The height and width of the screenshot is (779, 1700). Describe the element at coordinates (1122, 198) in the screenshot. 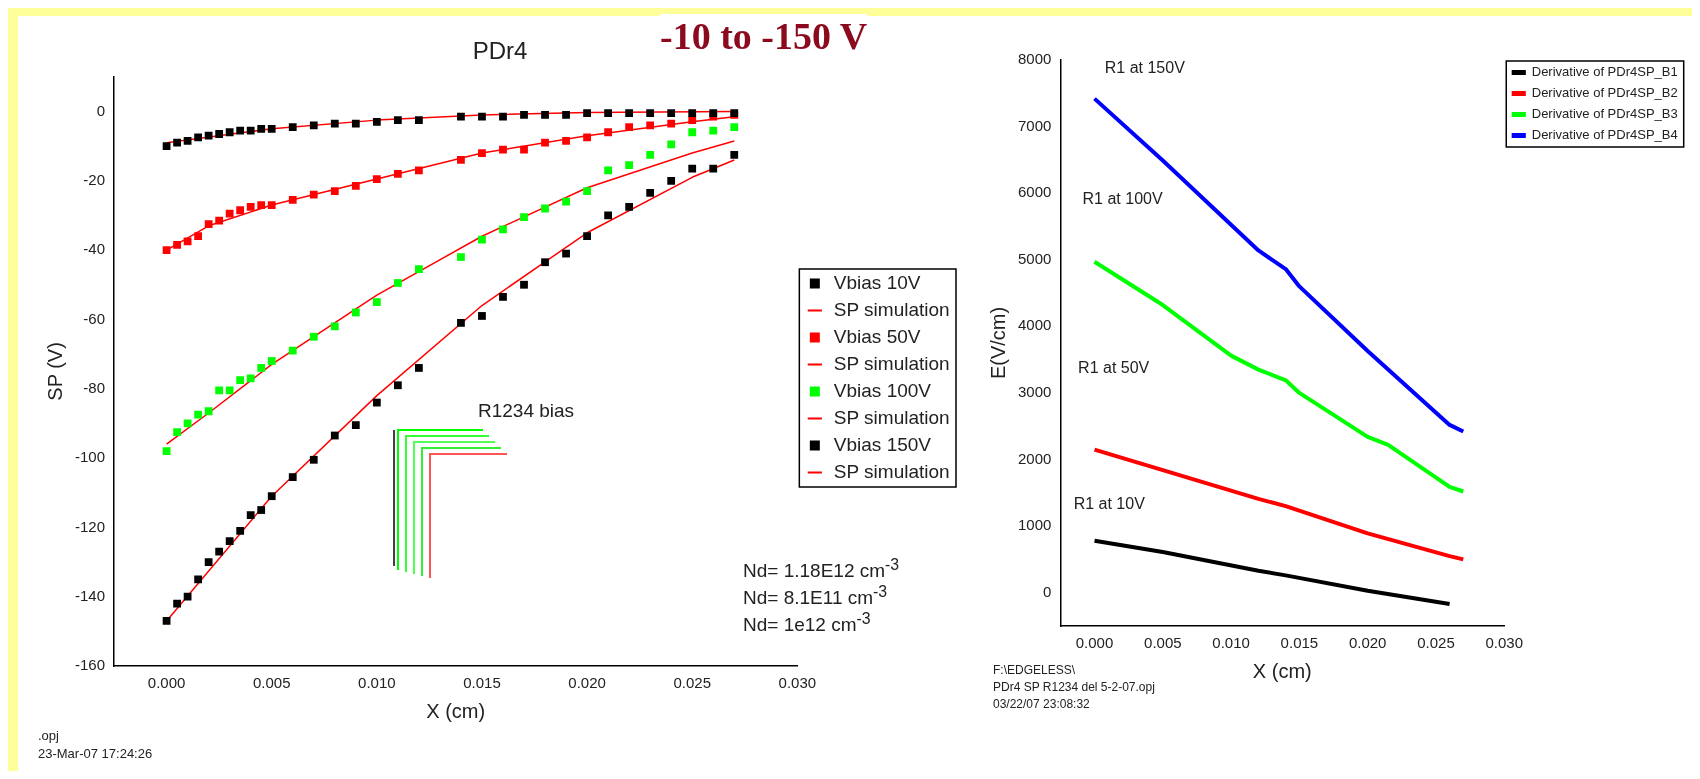

I see `annotation: R1 at 100V` at that location.